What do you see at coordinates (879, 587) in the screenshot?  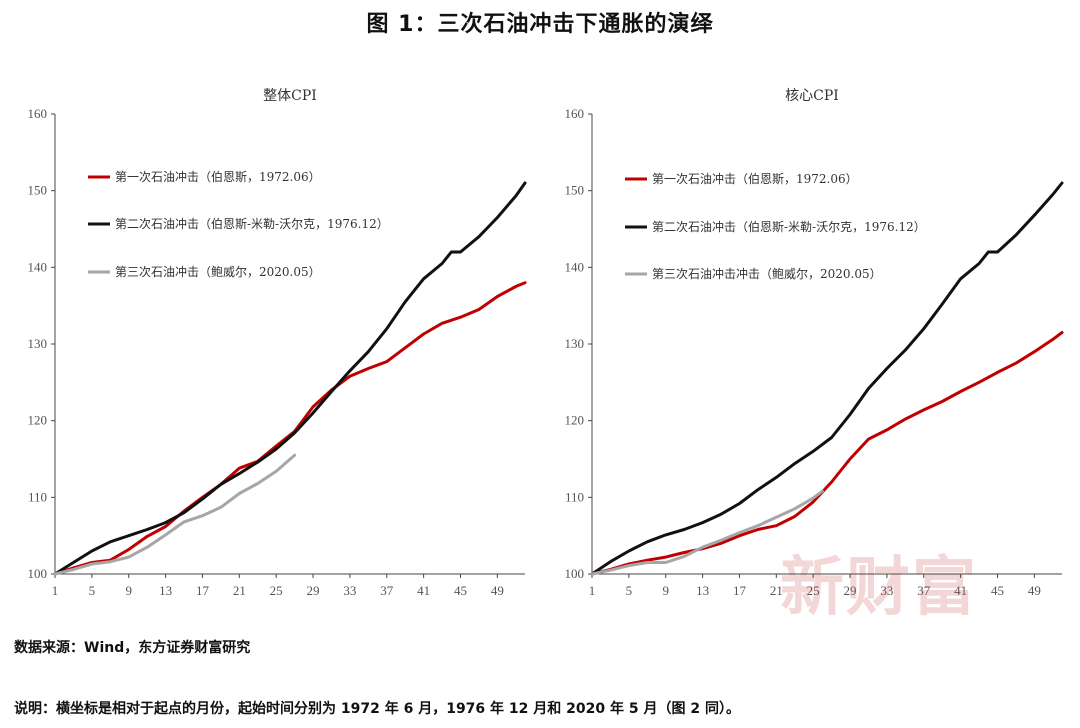 I see `watermark: 新财富` at bounding box center [879, 587].